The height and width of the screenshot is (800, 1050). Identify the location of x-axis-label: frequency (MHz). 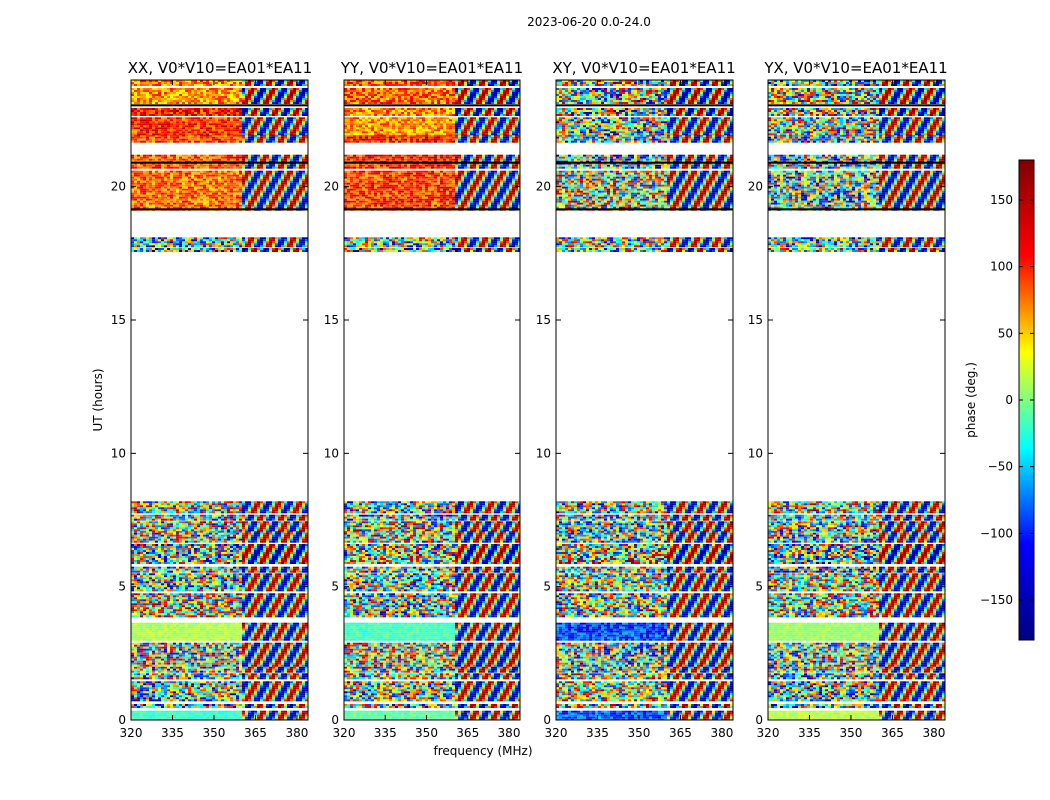
(482, 751).